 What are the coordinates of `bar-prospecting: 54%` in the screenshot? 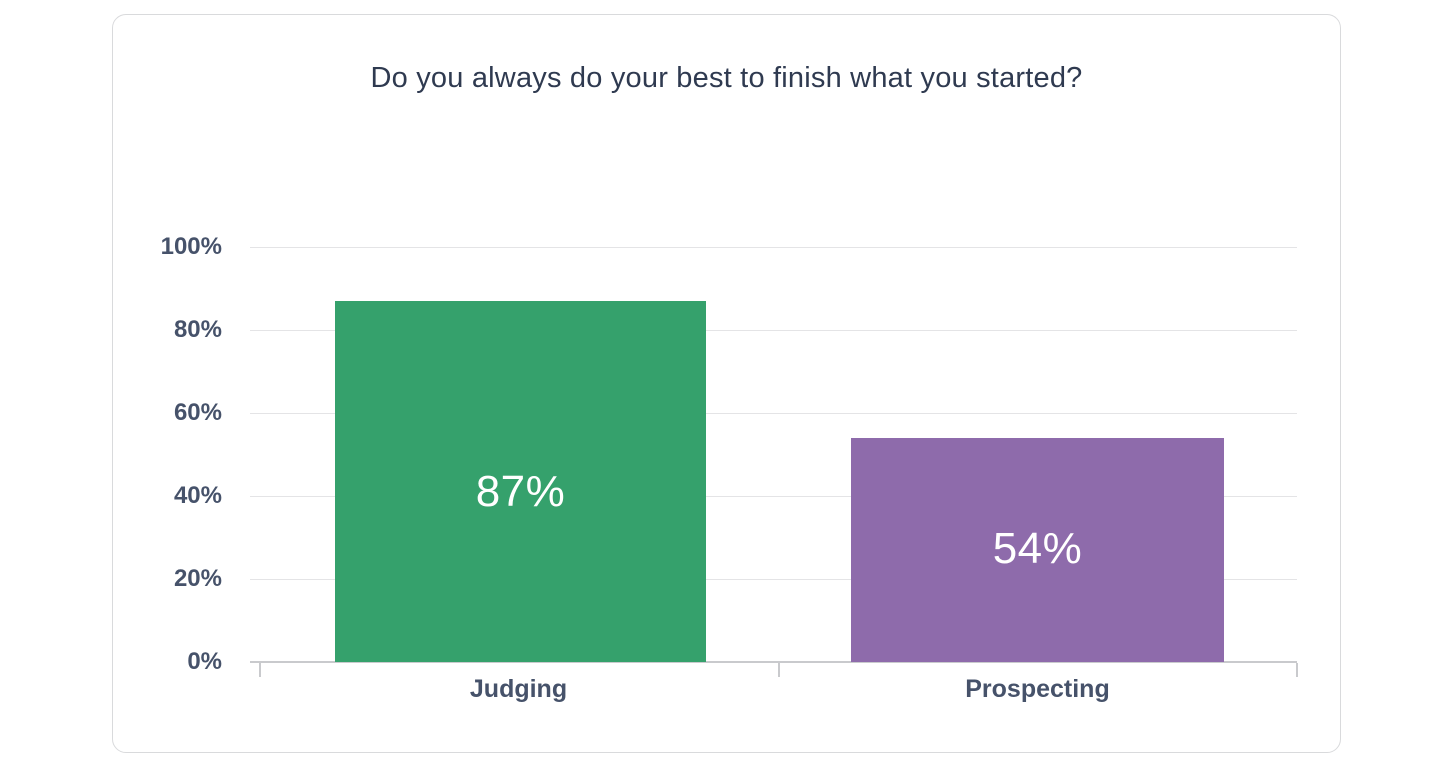 It's located at (1037, 550).